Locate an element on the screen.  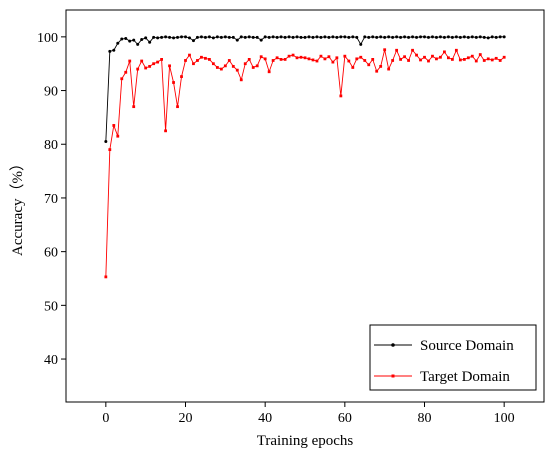
legend-marker-source is located at coordinates (393, 345).